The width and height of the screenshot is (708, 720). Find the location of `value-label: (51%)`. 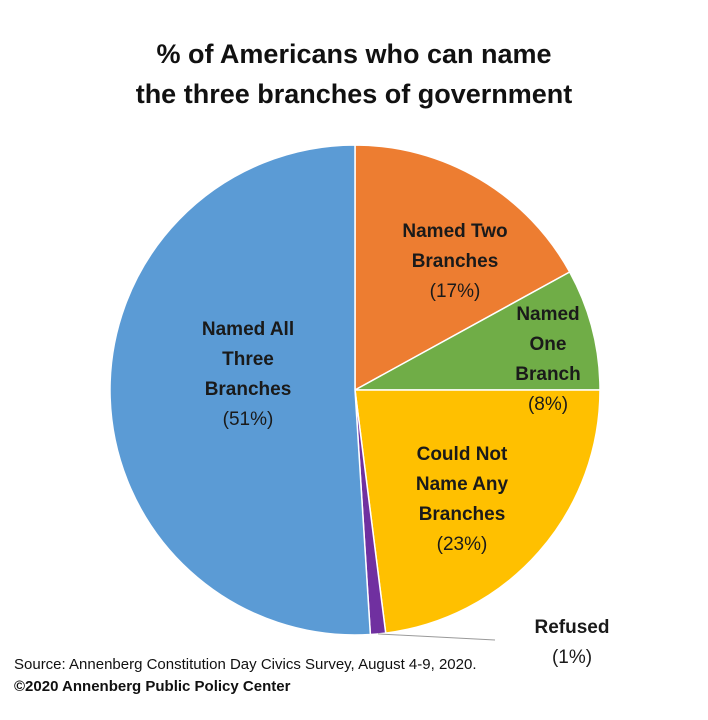

value-label: (51%) is located at coordinates (248, 419).